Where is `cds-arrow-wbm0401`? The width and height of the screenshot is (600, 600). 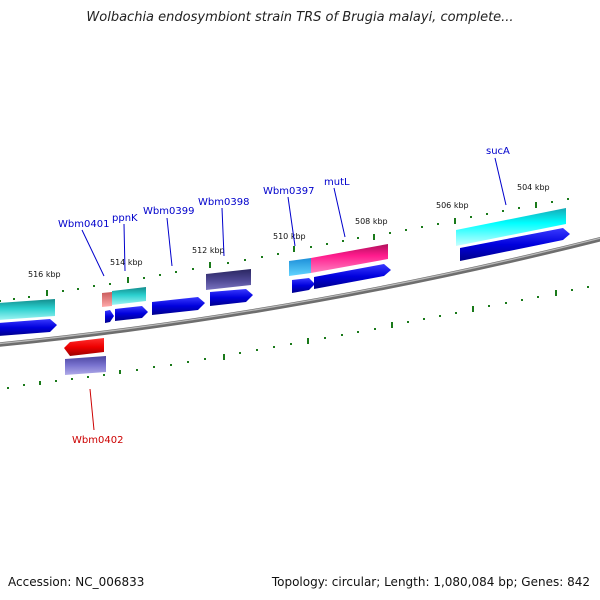
cds-arrow-wbm0401 is located at coordinates (109, 316).